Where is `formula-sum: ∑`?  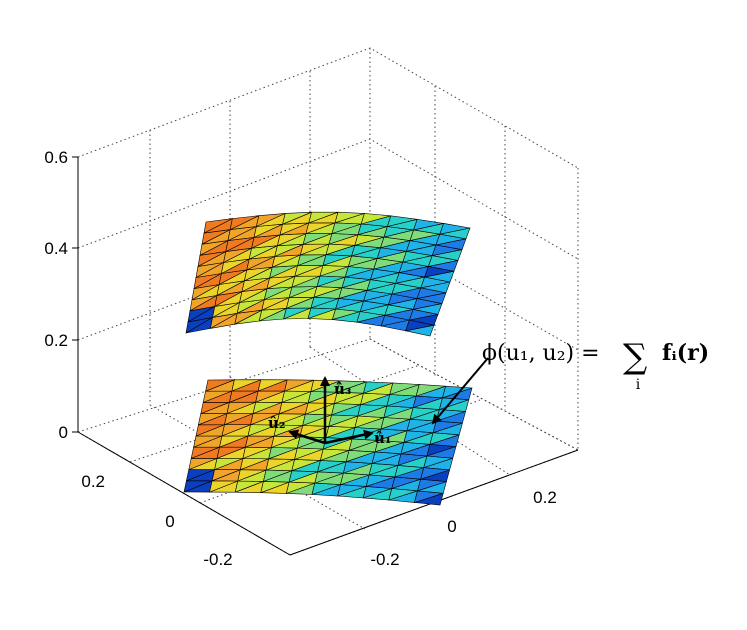 formula-sum: ∑ is located at coordinates (635, 357).